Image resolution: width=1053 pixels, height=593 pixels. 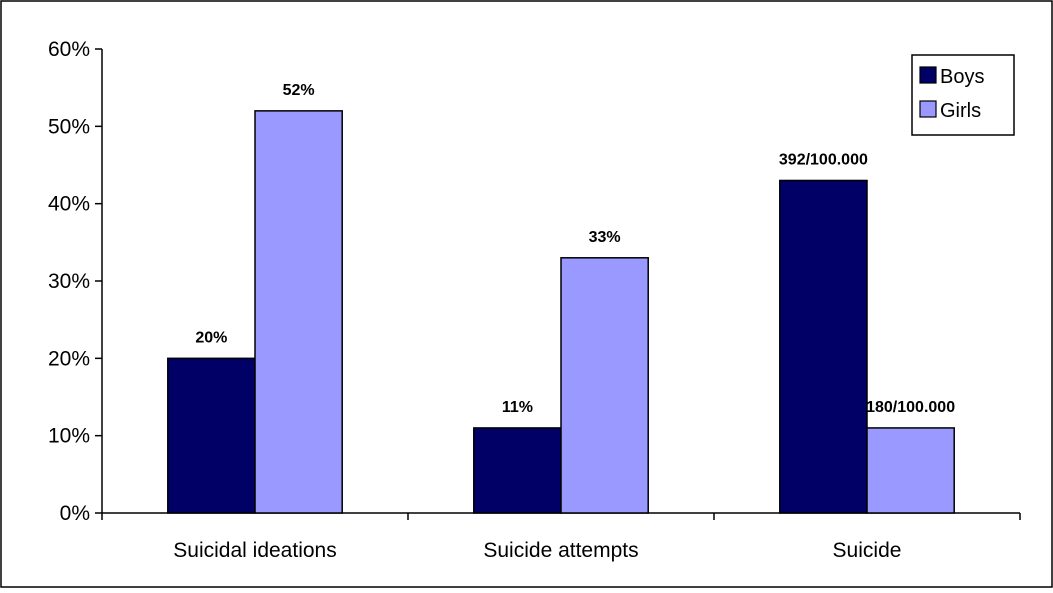 What do you see at coordinates (299, 90) in the screenshot?
I see `data-label: 52%` at bounding box center [299, 90].